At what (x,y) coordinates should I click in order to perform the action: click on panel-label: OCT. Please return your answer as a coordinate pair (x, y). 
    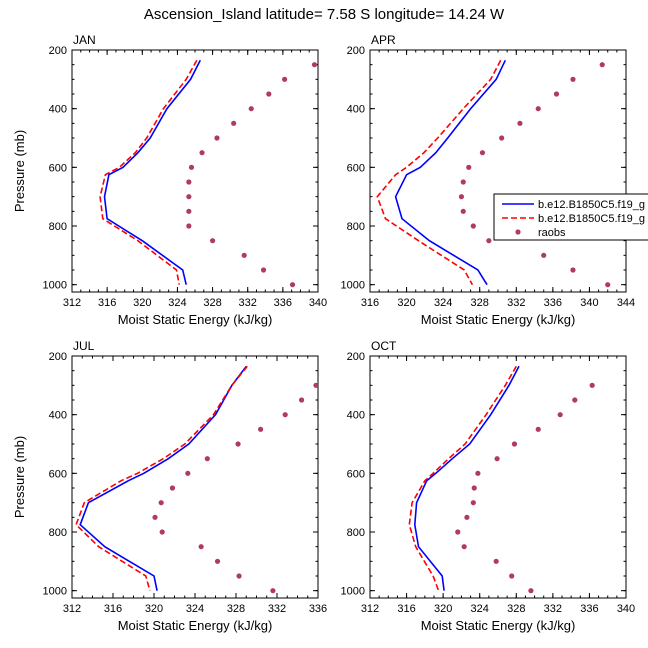
    Looking at the image, I should click on (384, 346).